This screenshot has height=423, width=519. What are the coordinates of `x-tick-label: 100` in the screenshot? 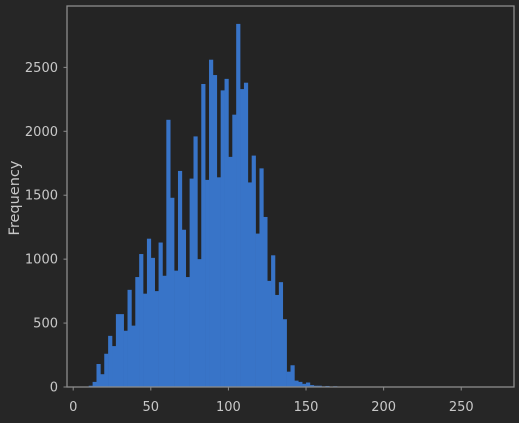 It's located at (228, 407).